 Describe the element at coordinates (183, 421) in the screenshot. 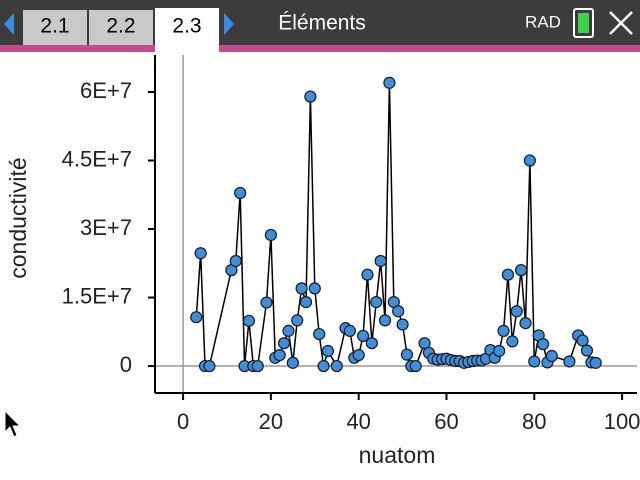

I see `x-tick-label: 0` at that location.